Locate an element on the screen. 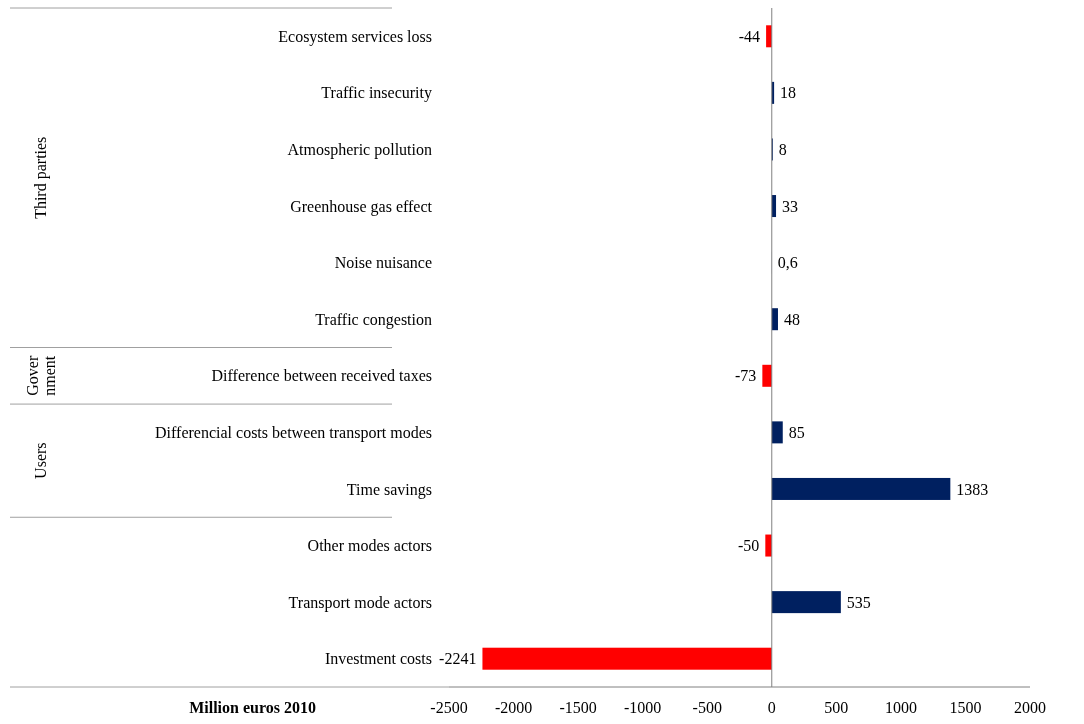 Image resolution: width=1084 pixels, height=724 pixels. data-label: -73 is located at coordinates (746, 376).